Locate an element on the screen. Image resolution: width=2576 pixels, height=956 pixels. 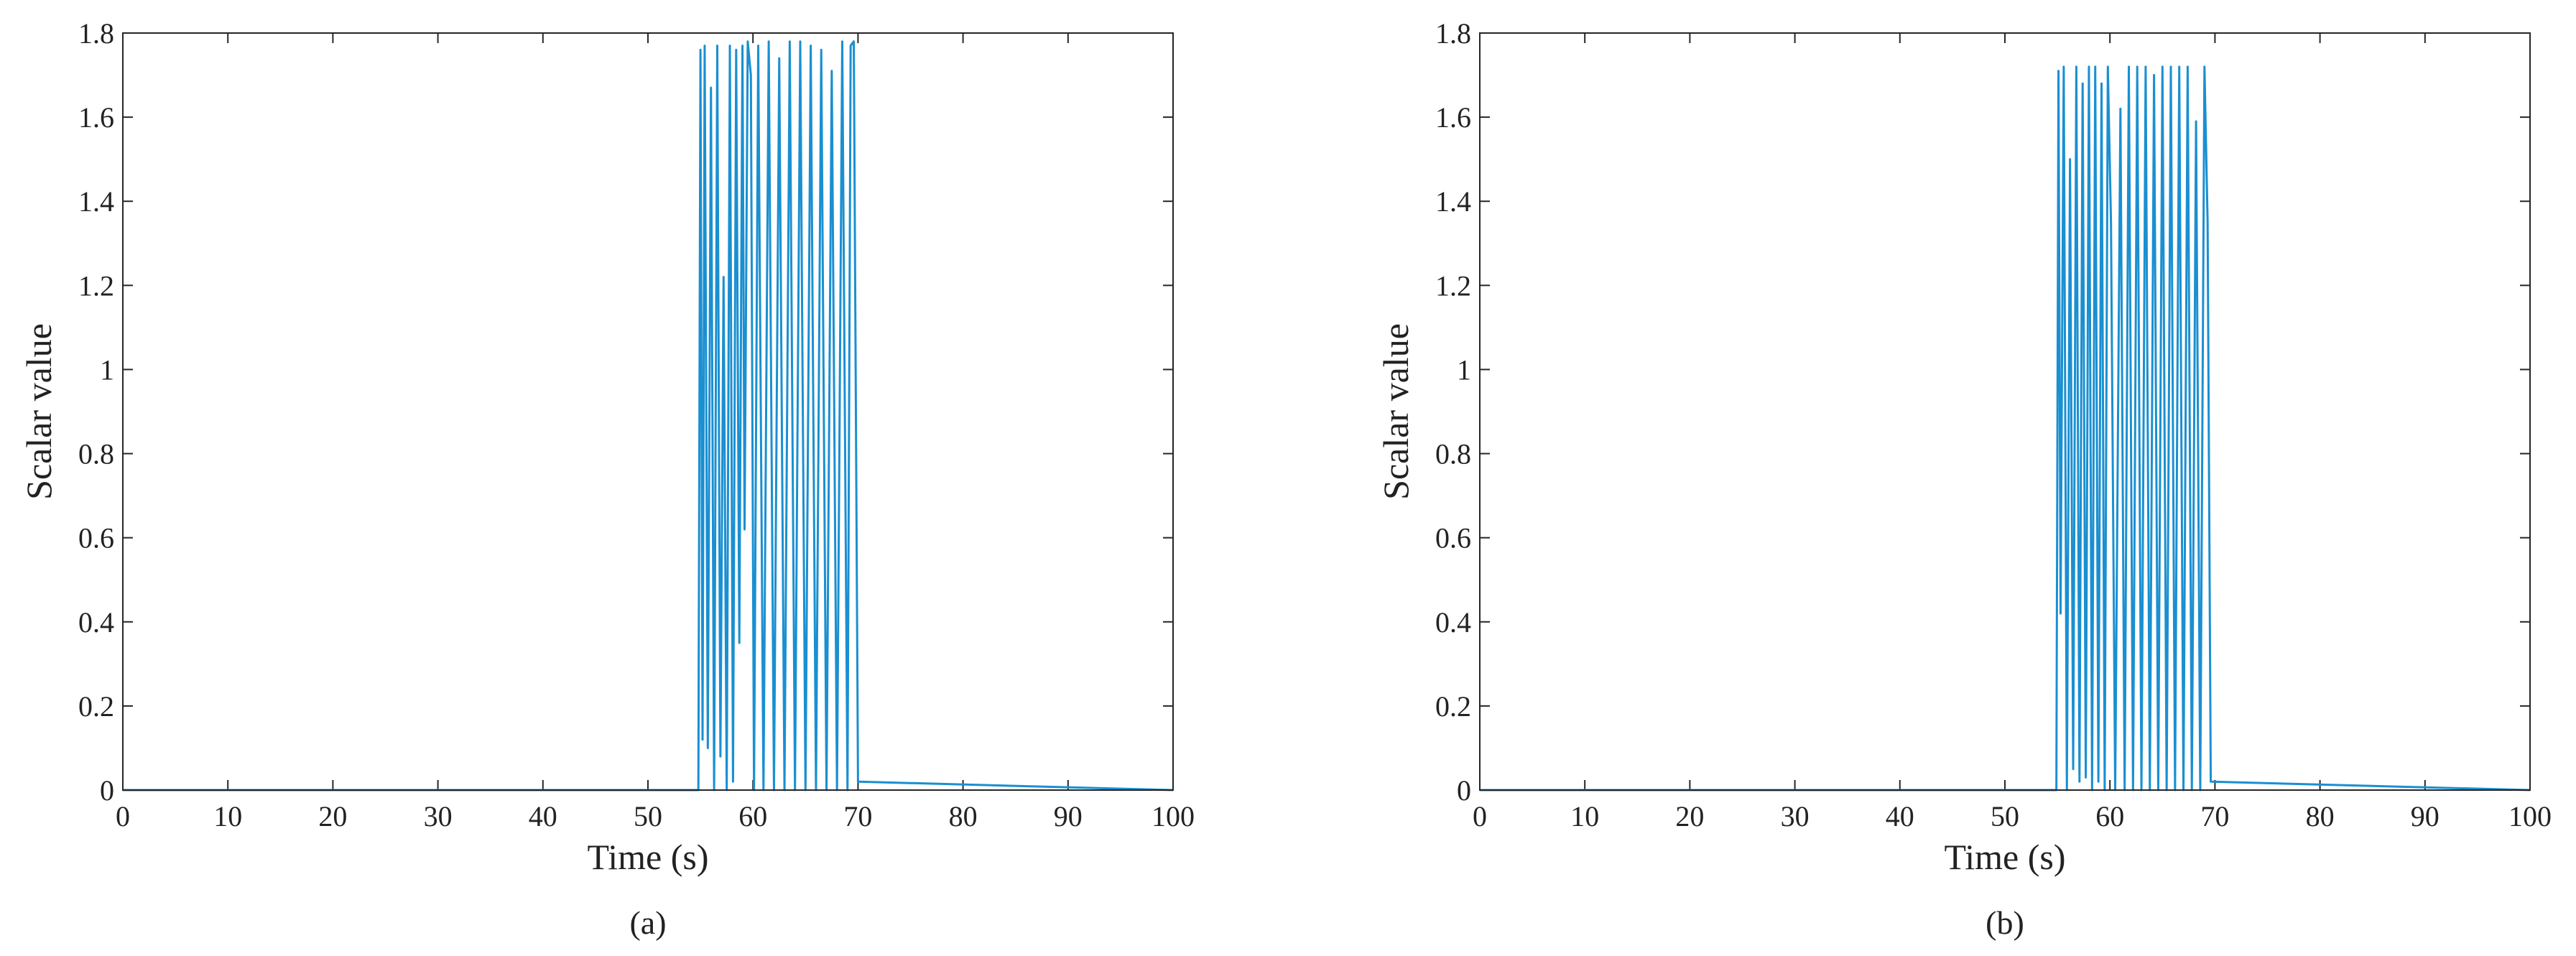
caption: (a) is located at coordinates (647, 923).